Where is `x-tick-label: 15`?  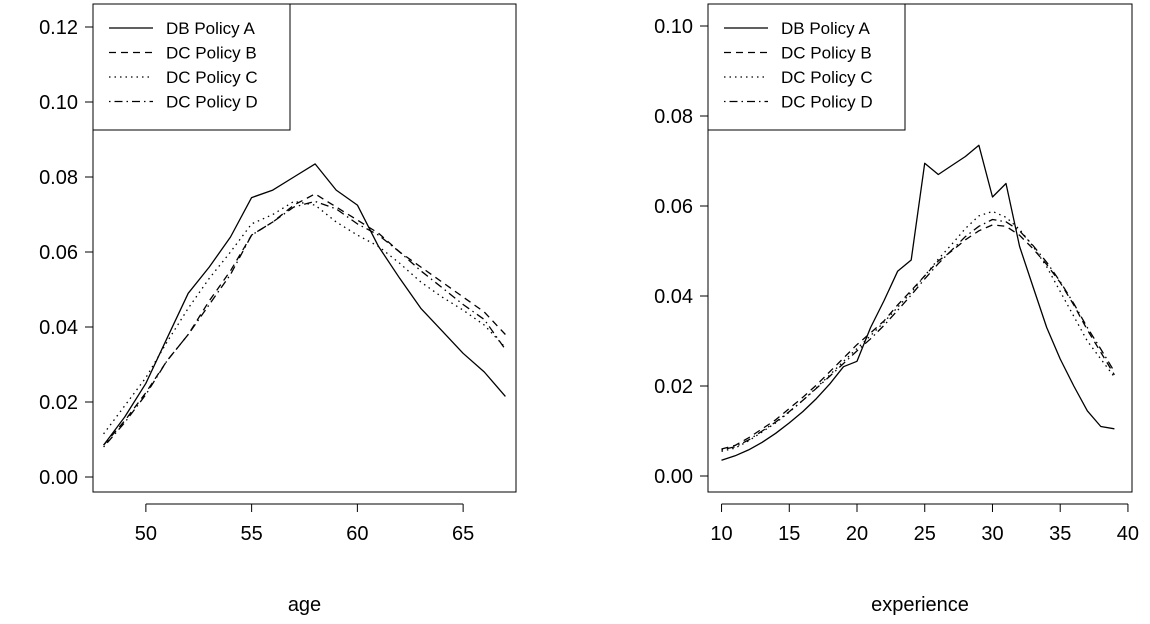 x-tick-label: 15 is located at coordinates (789, 534).